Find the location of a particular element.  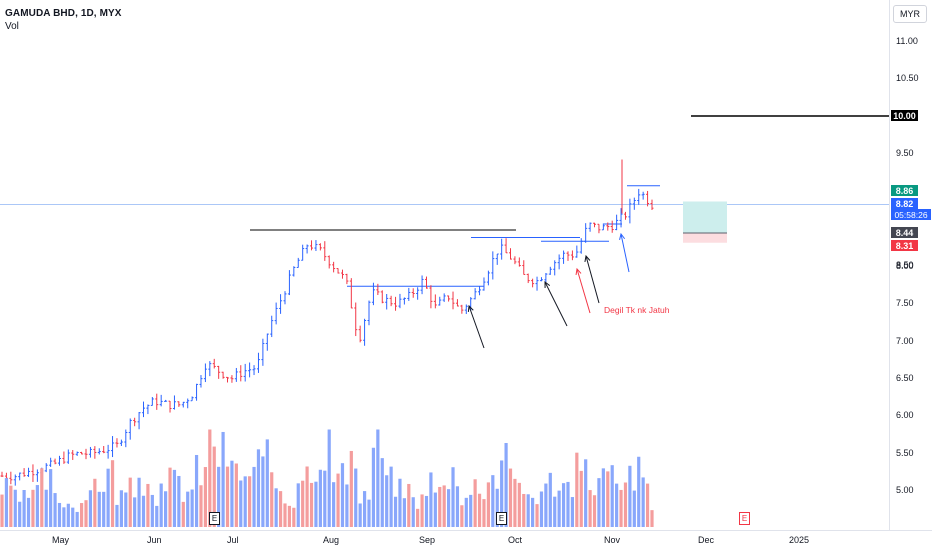

price-axis-label: 8.50 is located at coordinates (905, 265).